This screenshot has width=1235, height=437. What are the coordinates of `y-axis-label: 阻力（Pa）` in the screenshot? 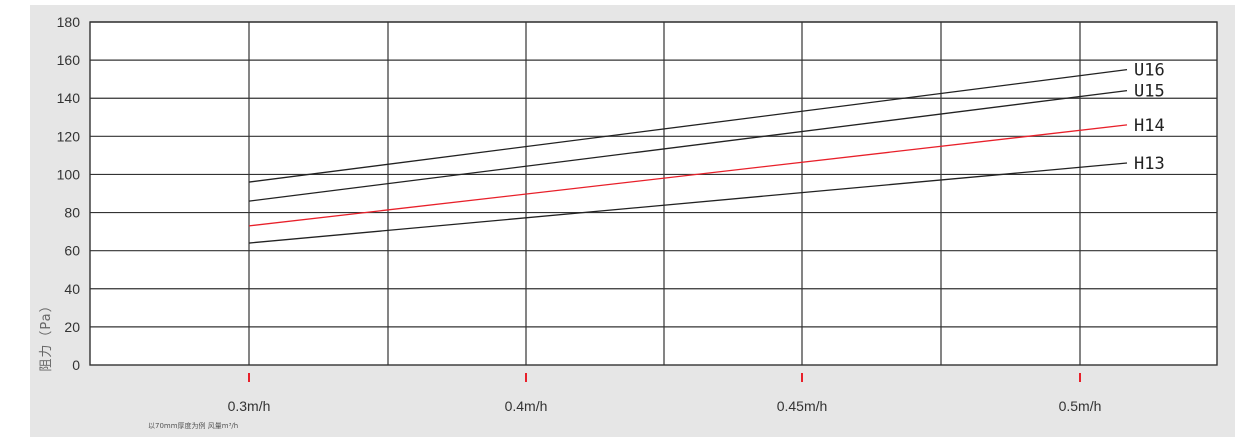 It's located at (46, 334).